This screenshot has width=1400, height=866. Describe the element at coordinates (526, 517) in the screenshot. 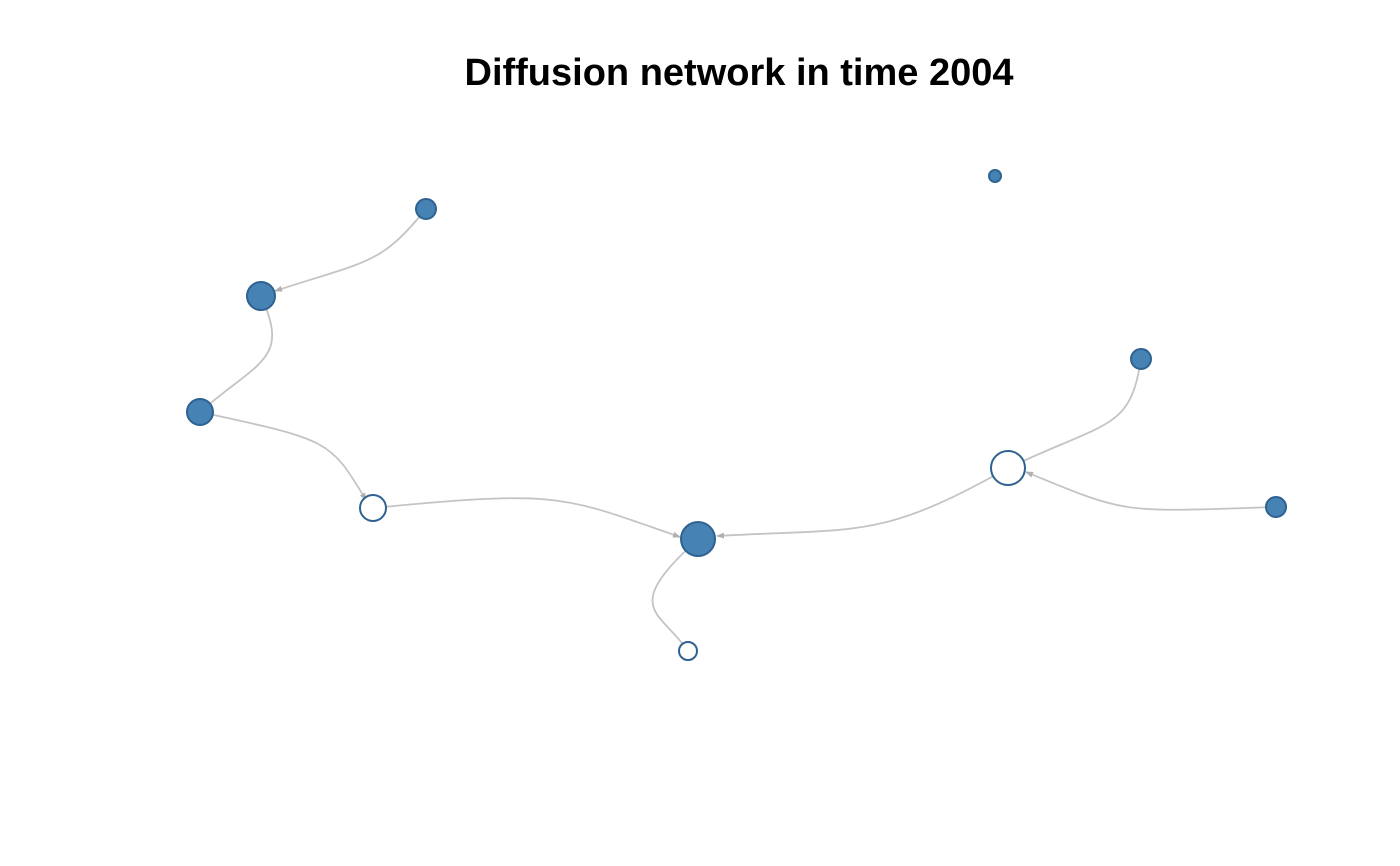

I see `edge-n4-n5` at that location.